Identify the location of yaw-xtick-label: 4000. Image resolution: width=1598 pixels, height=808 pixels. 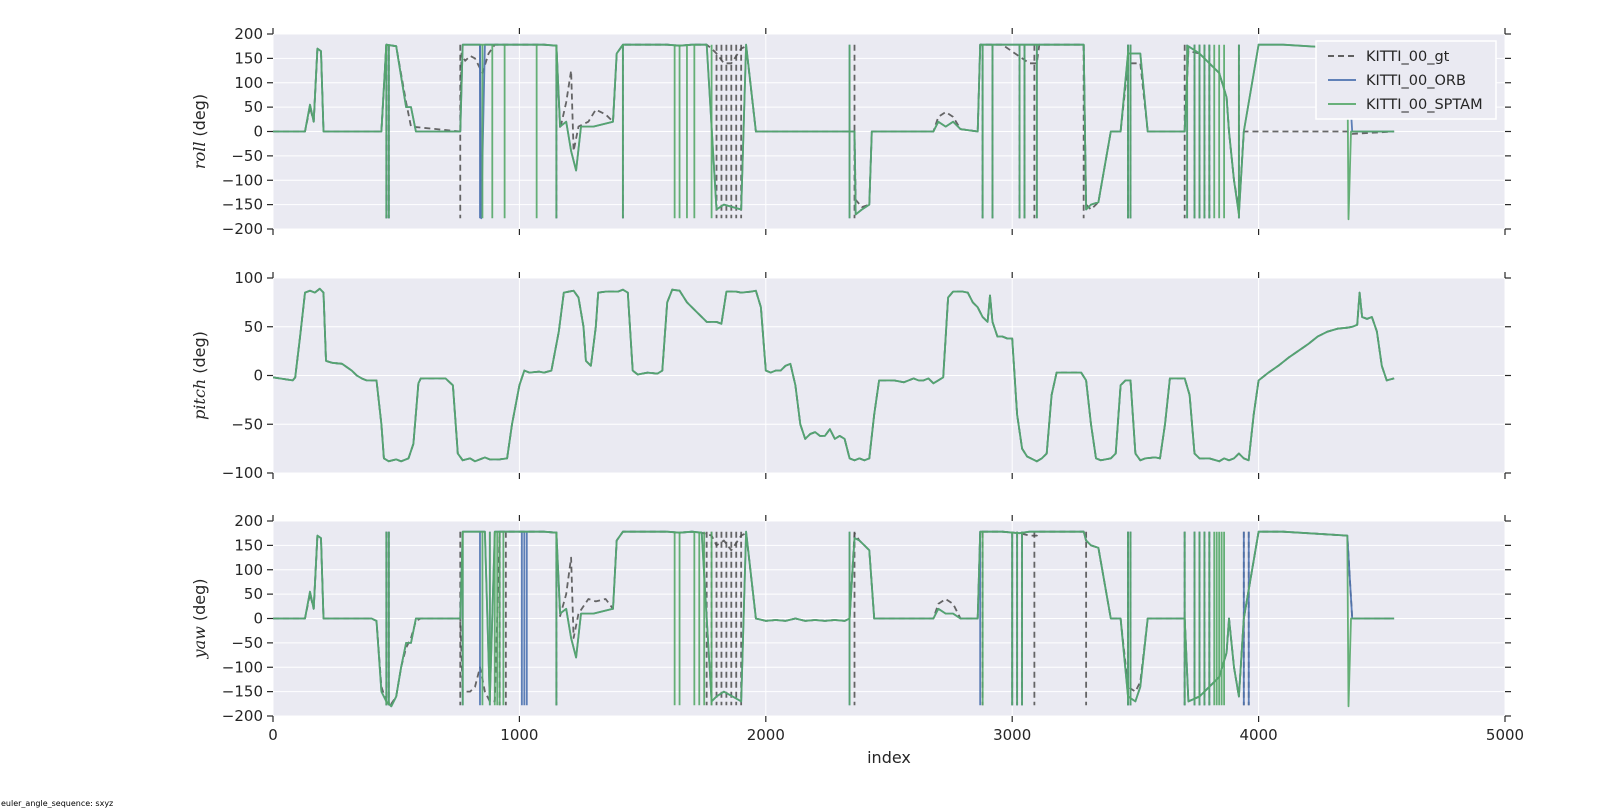
(1259, 735).